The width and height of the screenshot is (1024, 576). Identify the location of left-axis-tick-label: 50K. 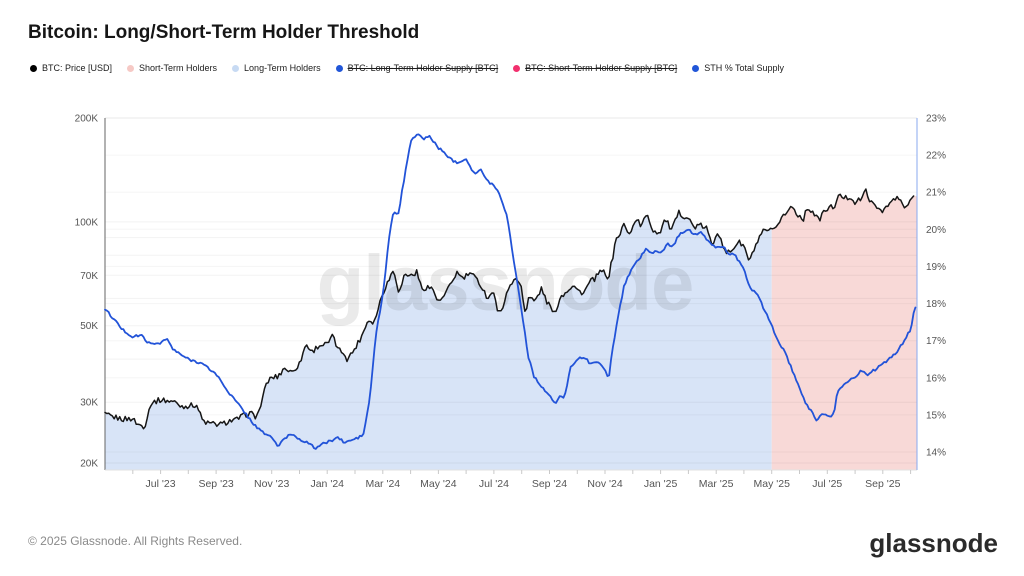
(89, 326).